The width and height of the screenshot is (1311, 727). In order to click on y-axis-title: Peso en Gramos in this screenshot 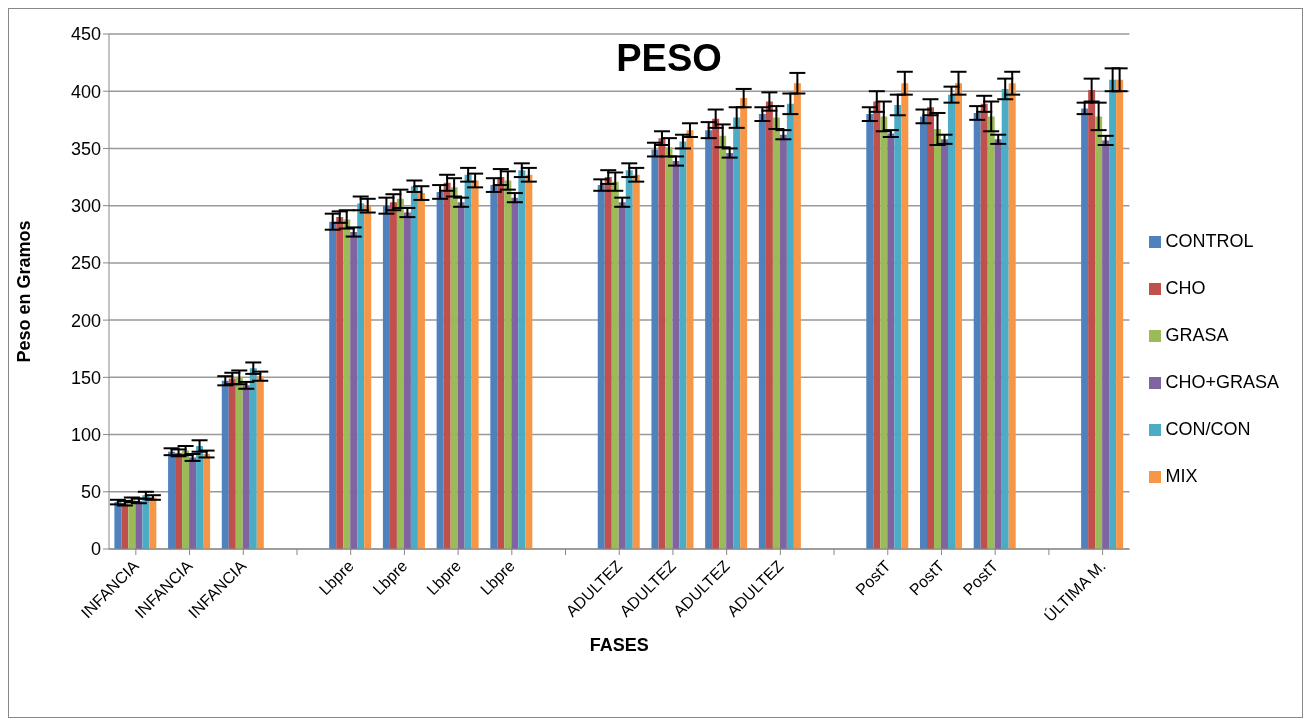, I will do `click(24, 291)`.